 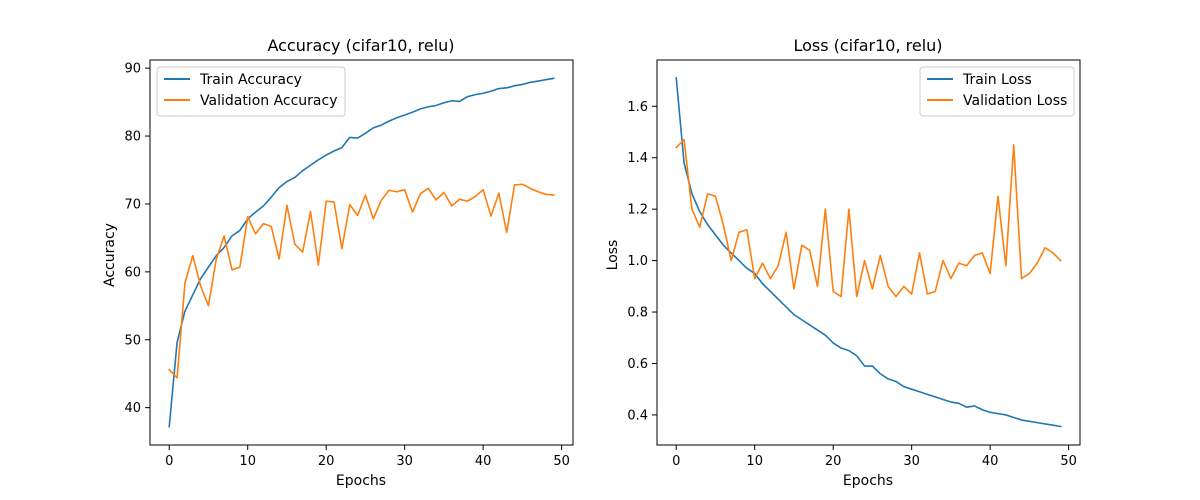 I want to click on accuracy-x-tick-label: 20, so click(x=326, y=461).